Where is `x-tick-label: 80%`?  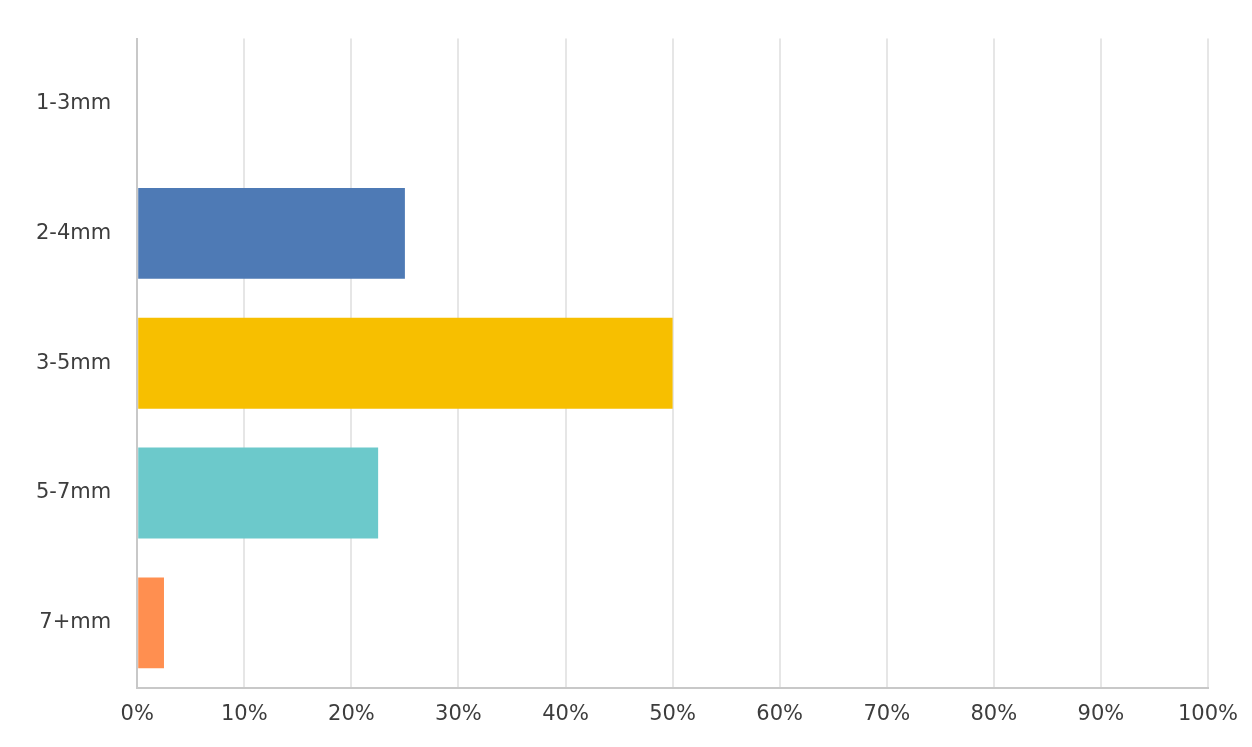
x-tick-label: 80% is located at coordinates (994, 712).